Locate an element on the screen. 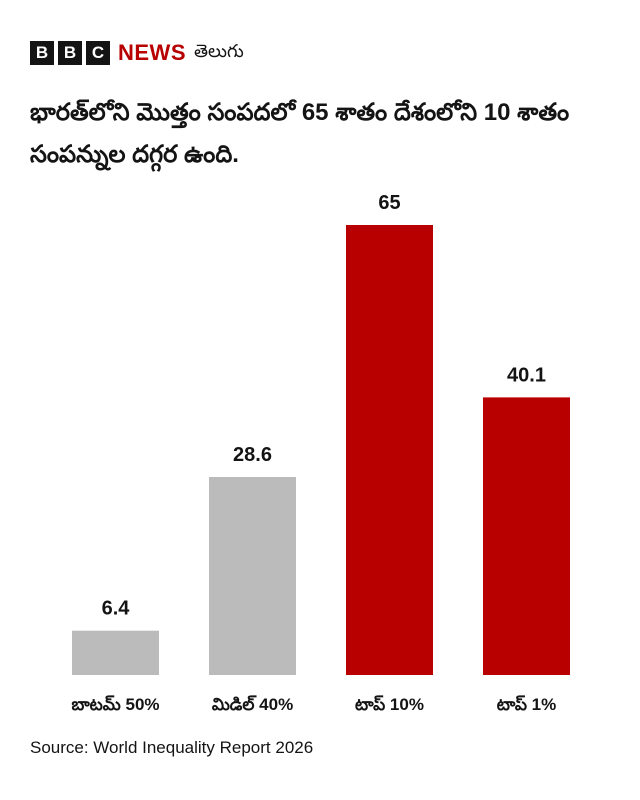  brand-news: NEWS is located at coordinates (152, 52).